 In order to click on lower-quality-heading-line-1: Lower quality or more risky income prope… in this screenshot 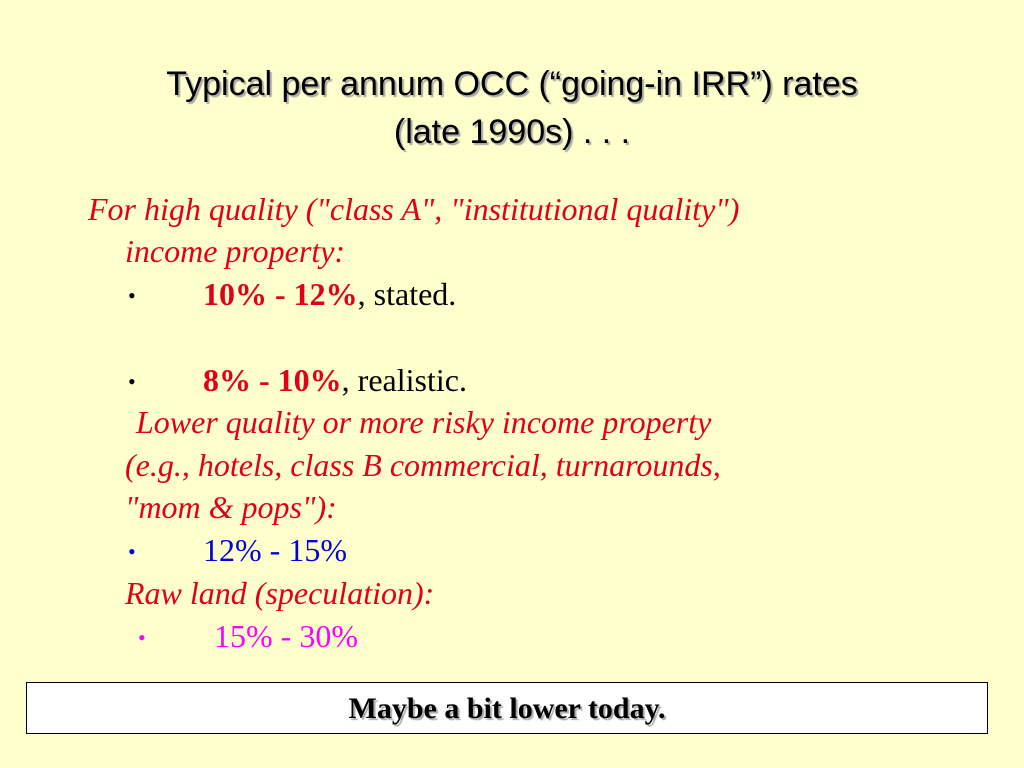, I will do `click(424, 422)`.